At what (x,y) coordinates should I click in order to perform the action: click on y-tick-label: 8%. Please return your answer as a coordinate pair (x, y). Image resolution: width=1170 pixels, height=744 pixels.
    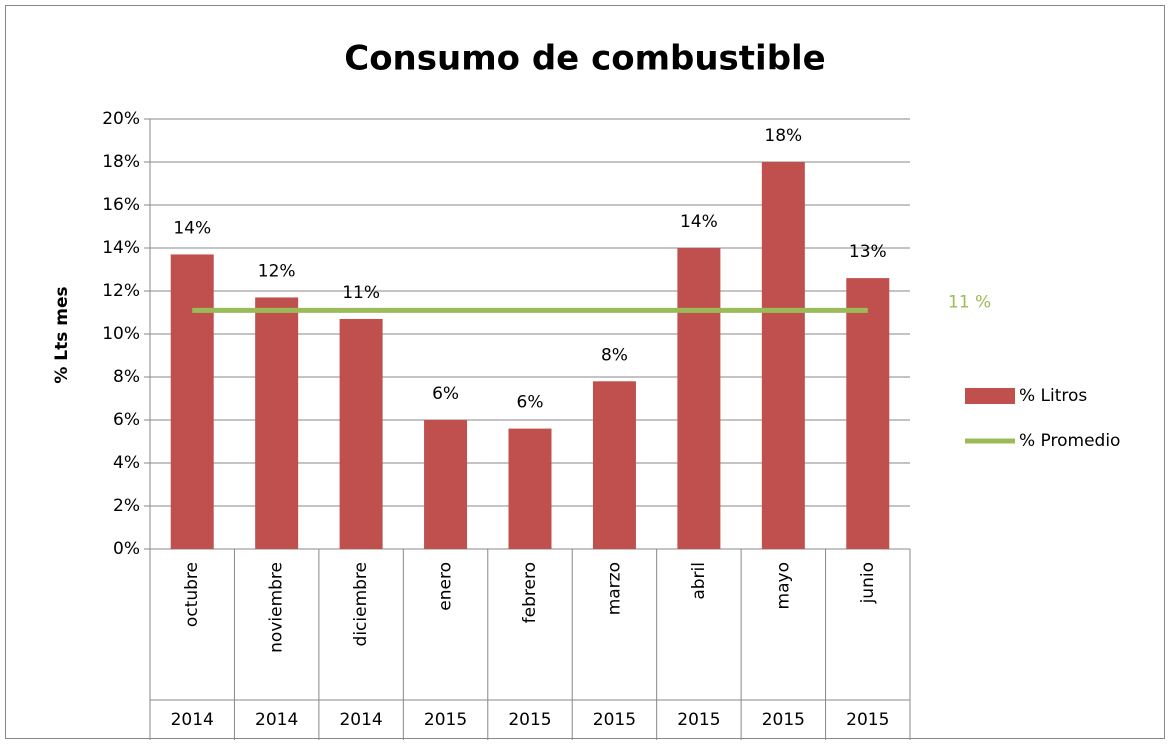
    Looking at the image, I should click on (126, 377).